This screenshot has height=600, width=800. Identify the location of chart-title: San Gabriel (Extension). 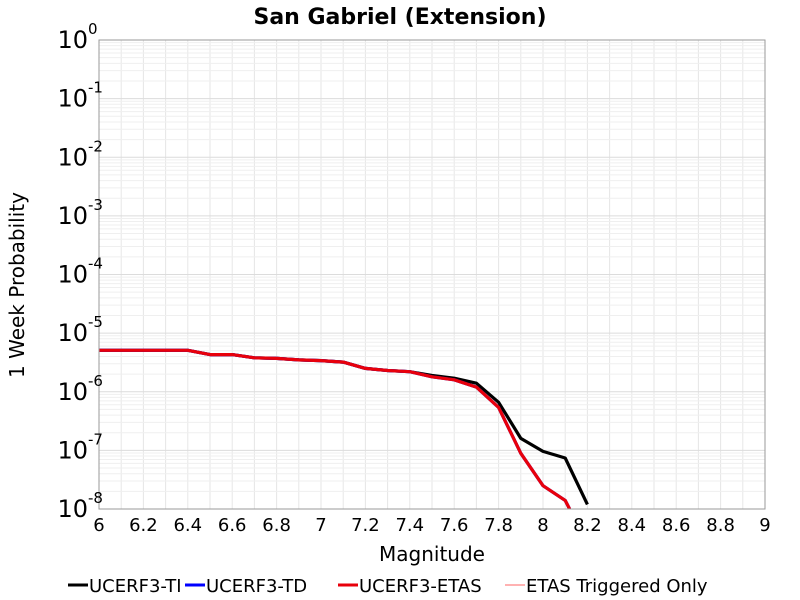
(399, 17).